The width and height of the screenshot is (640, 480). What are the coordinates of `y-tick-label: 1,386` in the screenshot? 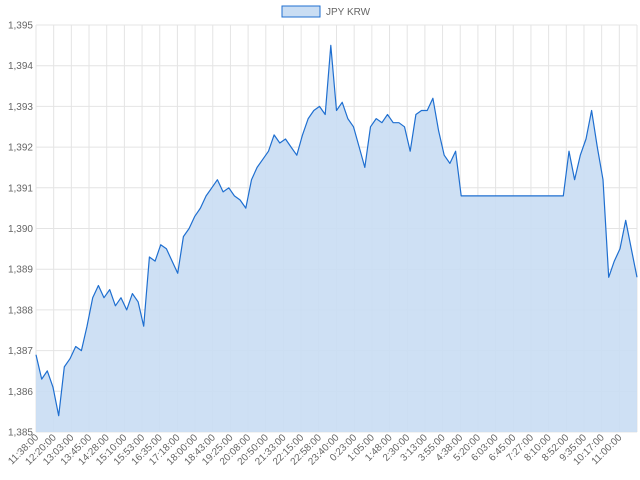 It's located at (20, 392).